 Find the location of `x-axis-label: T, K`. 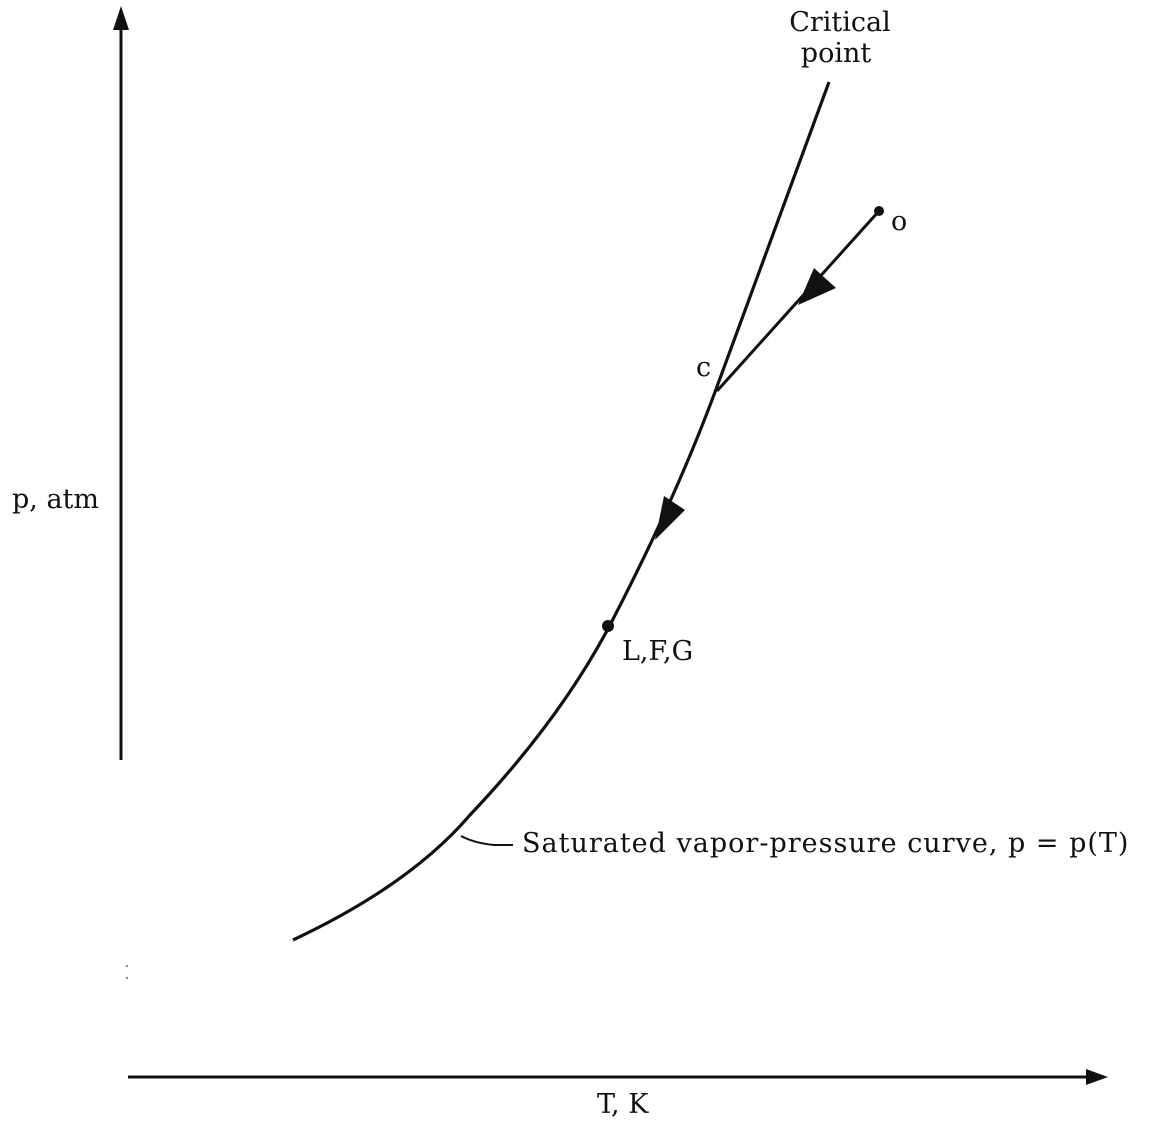

x-axis-label: T, K is located at coordinates (623, 1104).